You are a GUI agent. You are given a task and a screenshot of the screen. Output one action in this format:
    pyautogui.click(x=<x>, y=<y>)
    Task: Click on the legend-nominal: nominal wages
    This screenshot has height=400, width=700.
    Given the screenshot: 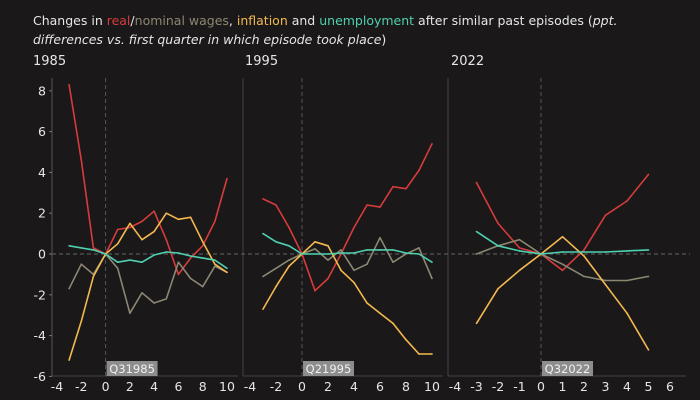 What is the action you would take?
    pyautogui.click(x=181, y=20)
    